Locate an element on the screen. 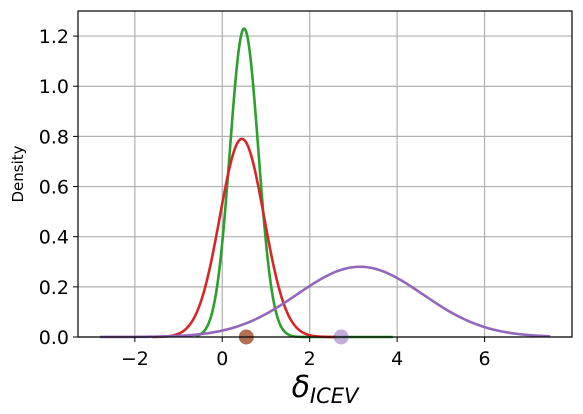 The width and height of the screenshot is (583, 414). x-tick-label: 2 is located at coordinates (310, 359).